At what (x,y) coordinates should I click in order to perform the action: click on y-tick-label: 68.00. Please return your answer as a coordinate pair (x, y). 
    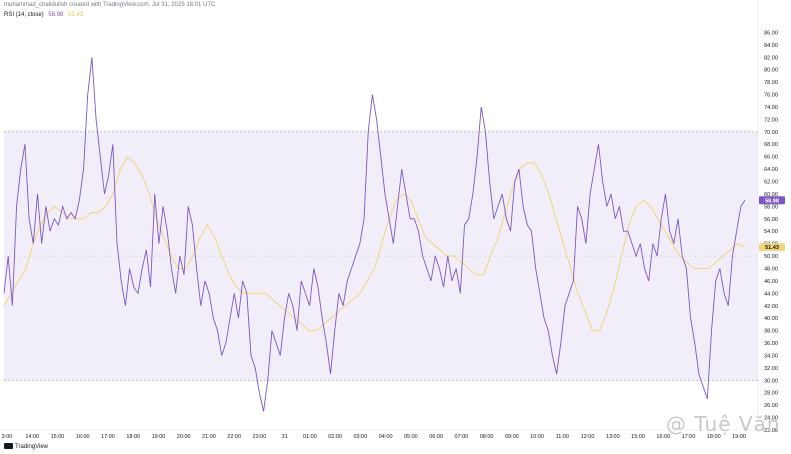
    Looking at the image, I should click on (771, 145).